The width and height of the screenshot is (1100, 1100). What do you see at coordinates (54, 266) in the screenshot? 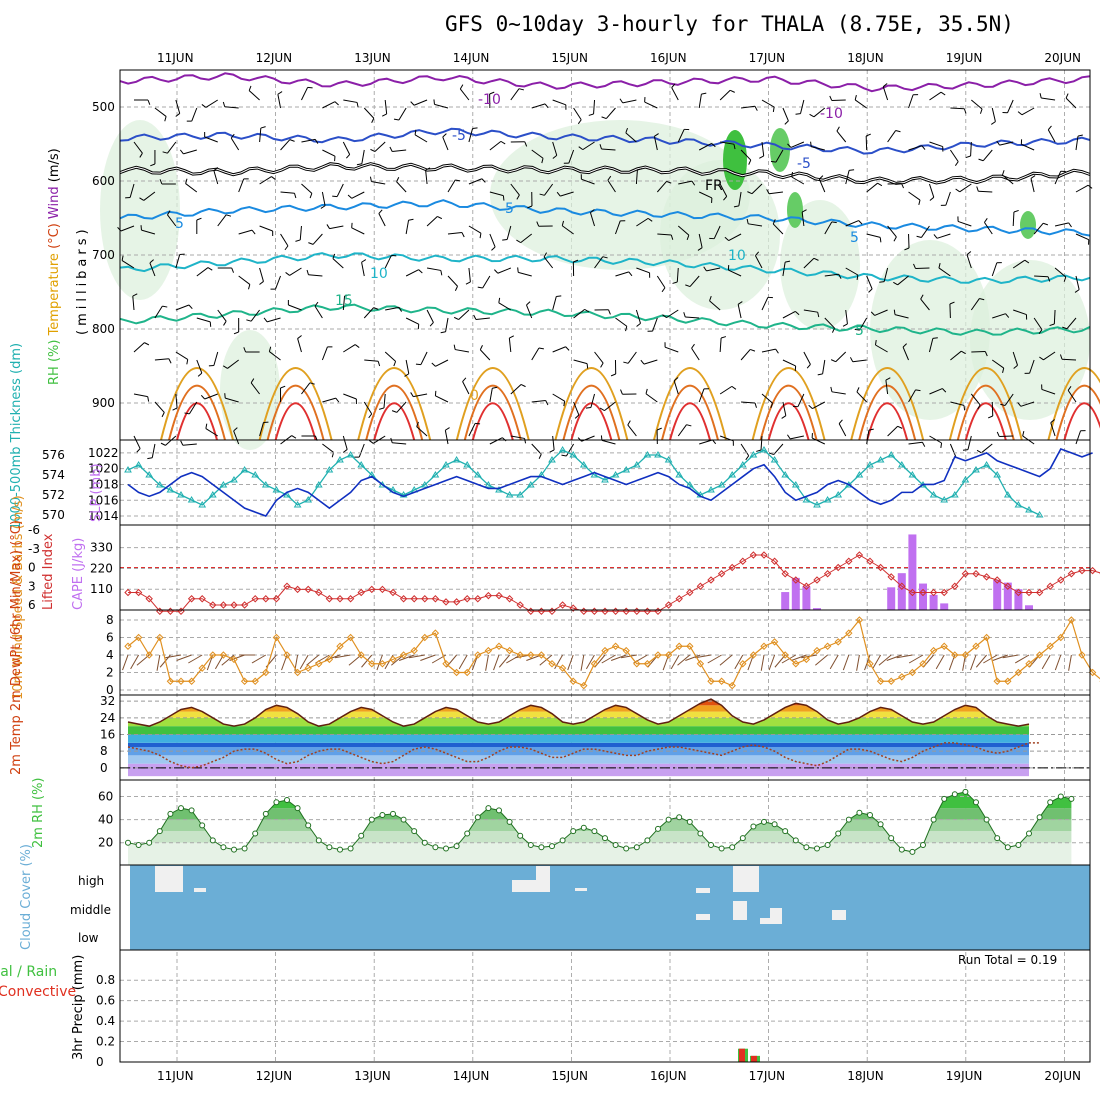
I see `upper-ylabel: RH (%) Temperature (°C) Wind (m/s)` at bounding box center [54, 266].